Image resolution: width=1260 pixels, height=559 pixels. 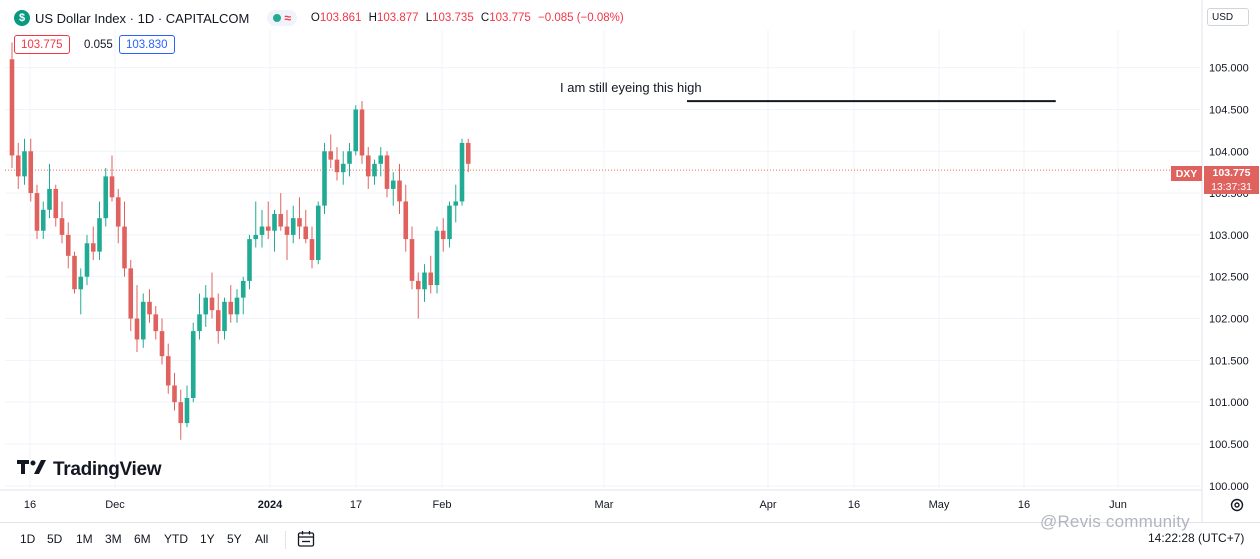 What do you see at coordinates (397, 18) in the screenshot?
I see `high-value: 103.877` at bounding box center [397, 18].